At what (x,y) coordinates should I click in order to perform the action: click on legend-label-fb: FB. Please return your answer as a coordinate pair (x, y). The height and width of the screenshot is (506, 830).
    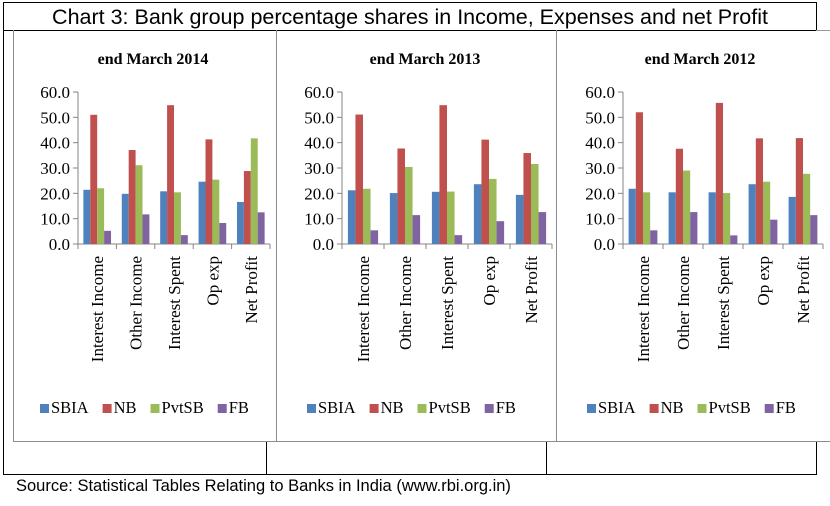
    Looking at the image, I should click on (786, 407).